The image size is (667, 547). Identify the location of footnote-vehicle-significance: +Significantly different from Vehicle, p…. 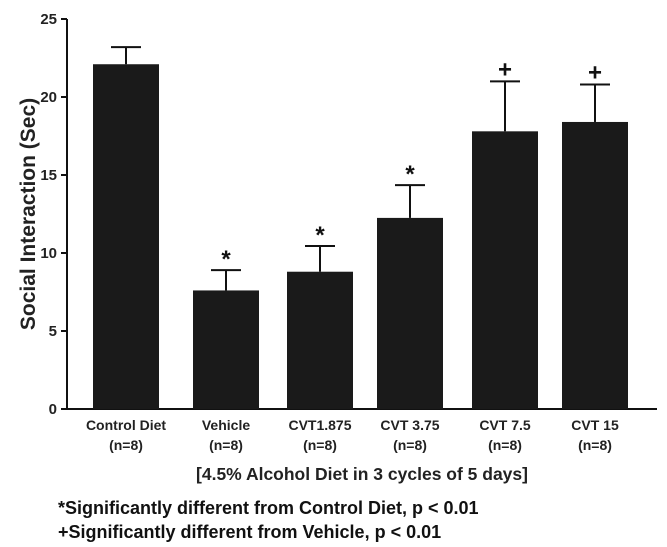
(250, 532).